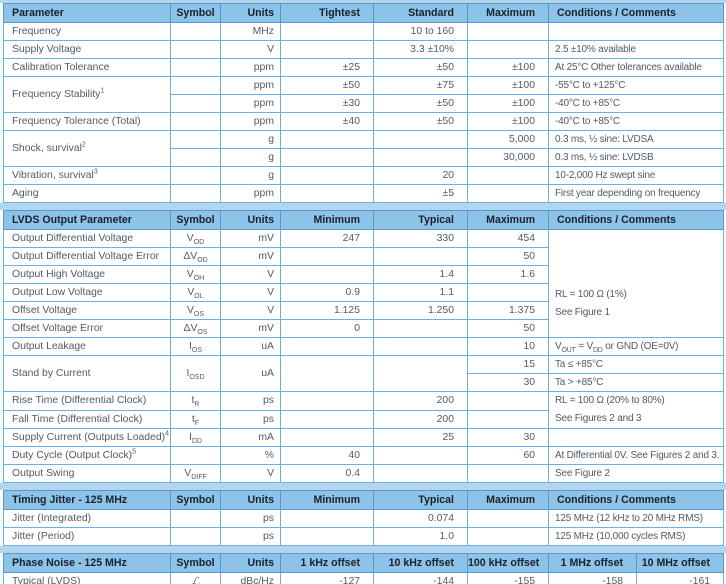 This screenshot has height=584, width=726. I want to click on typ-cell: 200, so click(420, 419).